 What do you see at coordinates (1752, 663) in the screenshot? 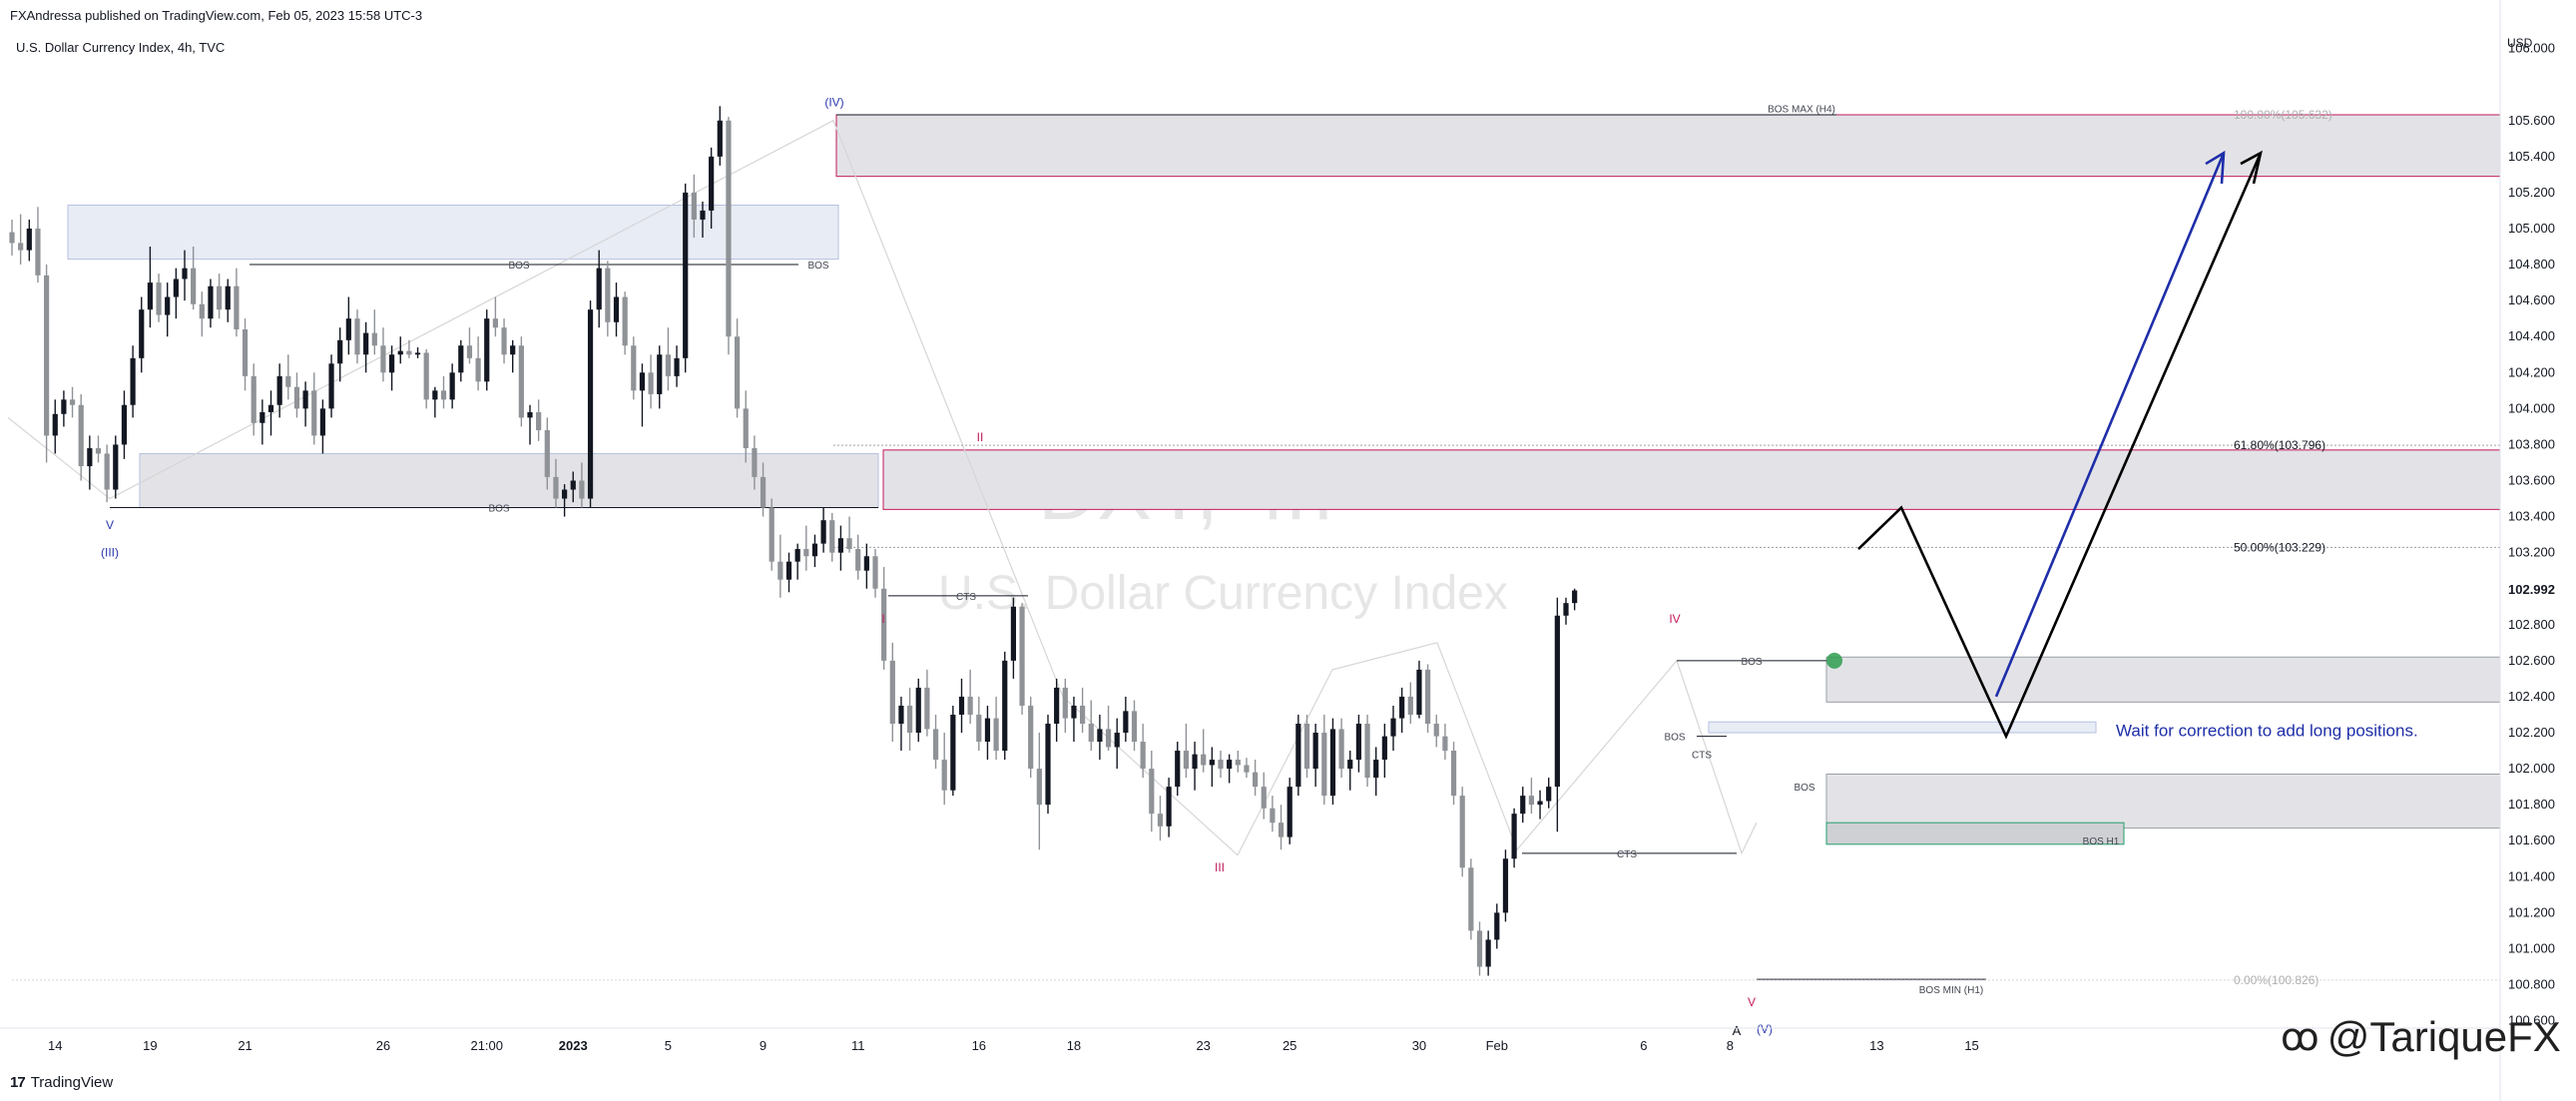
I see `bos-label-3: BOS` at bounding box center [1752, 663].